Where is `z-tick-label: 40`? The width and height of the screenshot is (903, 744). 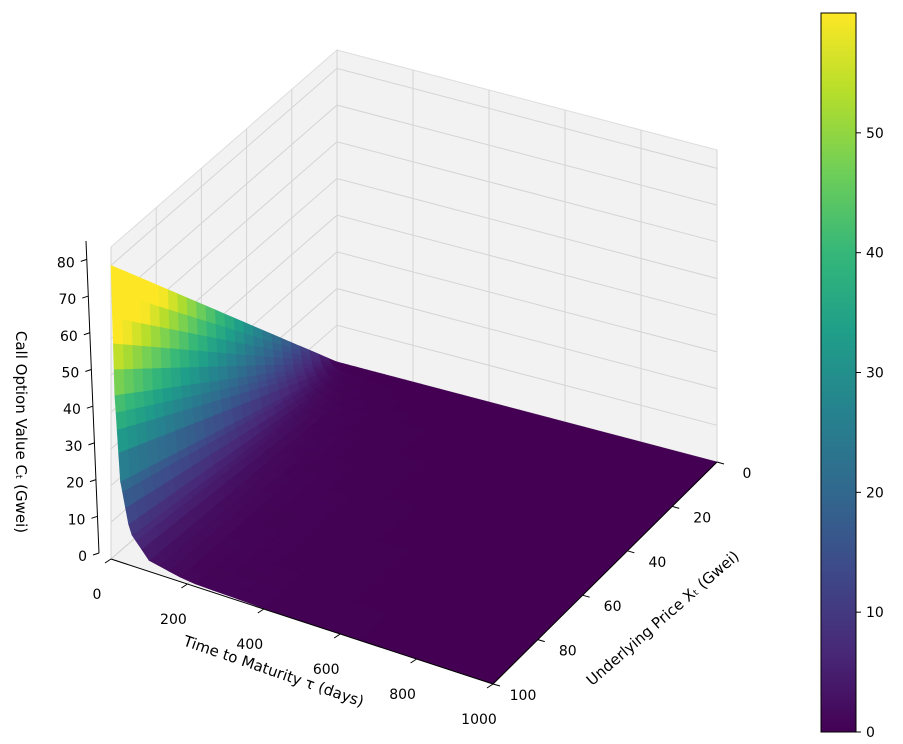 z-tick-label: 40 is located at coordinates (72, 410).